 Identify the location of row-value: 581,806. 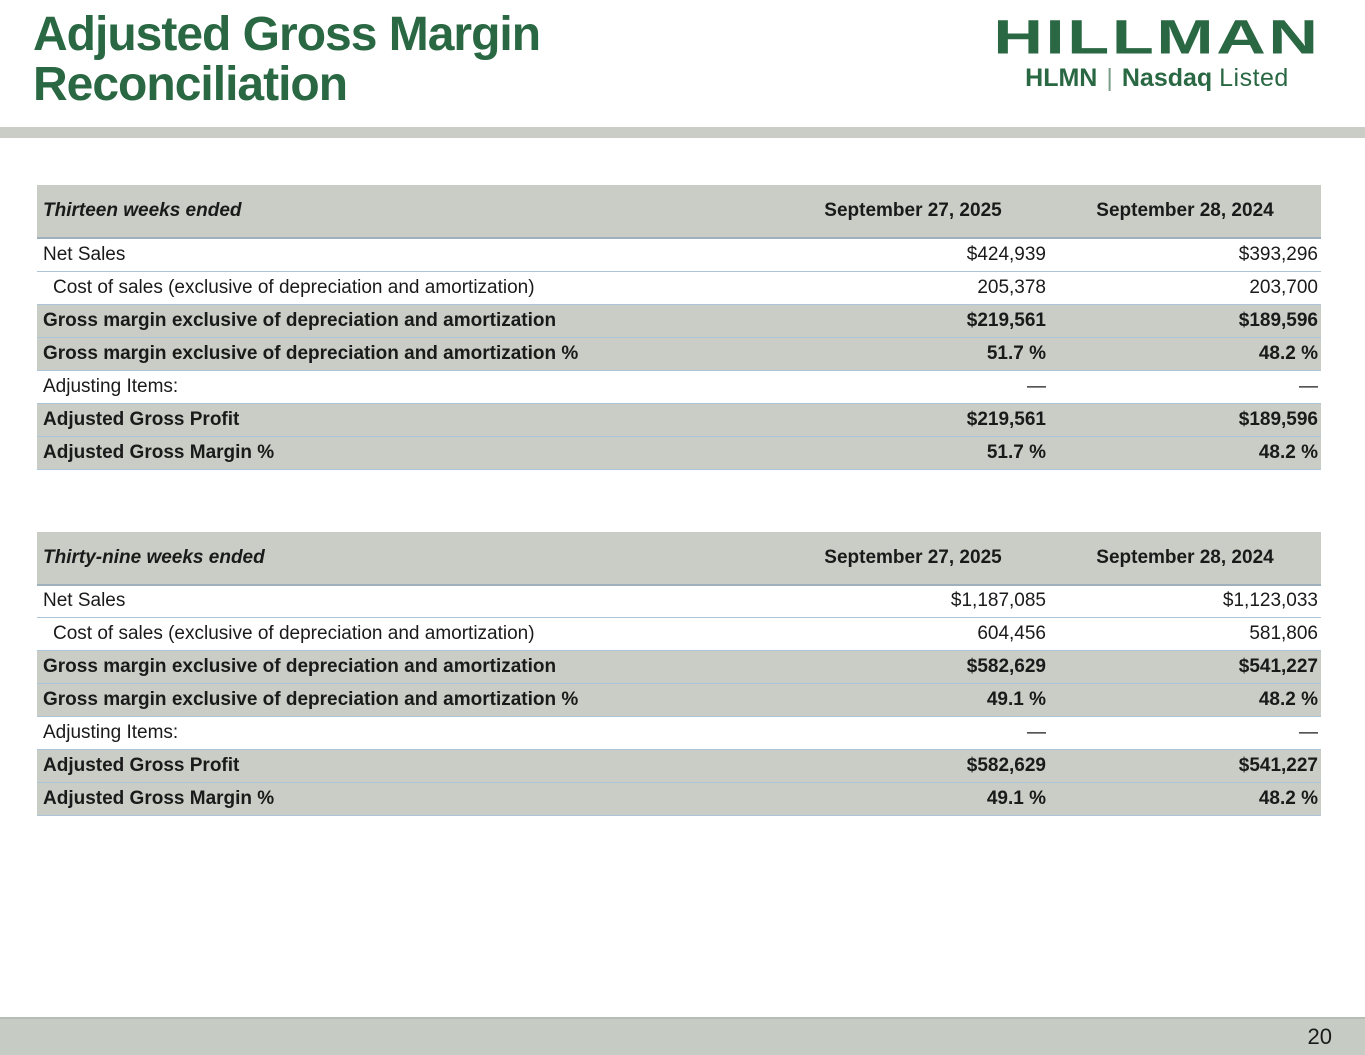
(1283, 633).